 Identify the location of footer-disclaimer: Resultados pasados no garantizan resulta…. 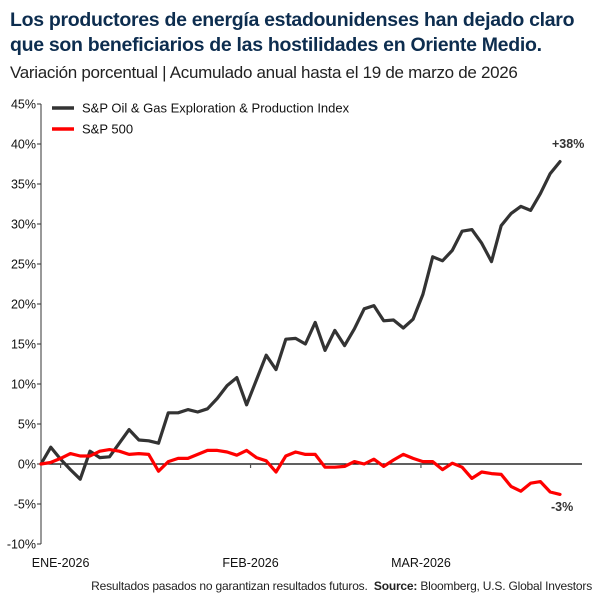
(229, 586).